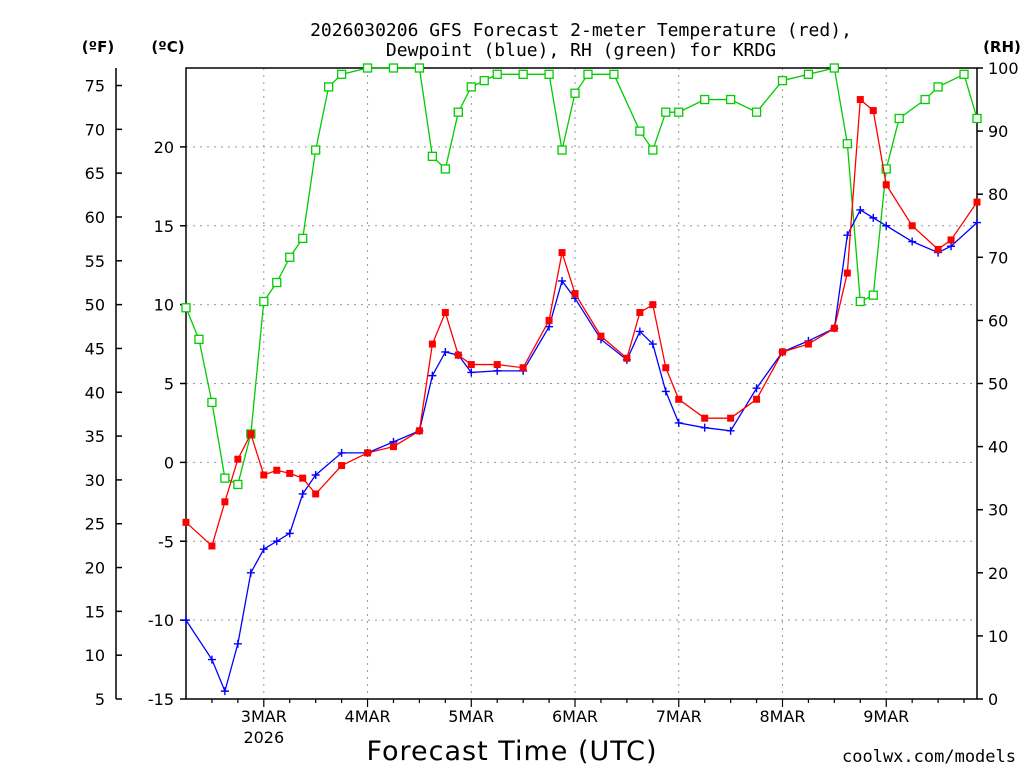 The image size is (1024, 768). I want to click on tick-label-rh: 80, so click(998, 194).